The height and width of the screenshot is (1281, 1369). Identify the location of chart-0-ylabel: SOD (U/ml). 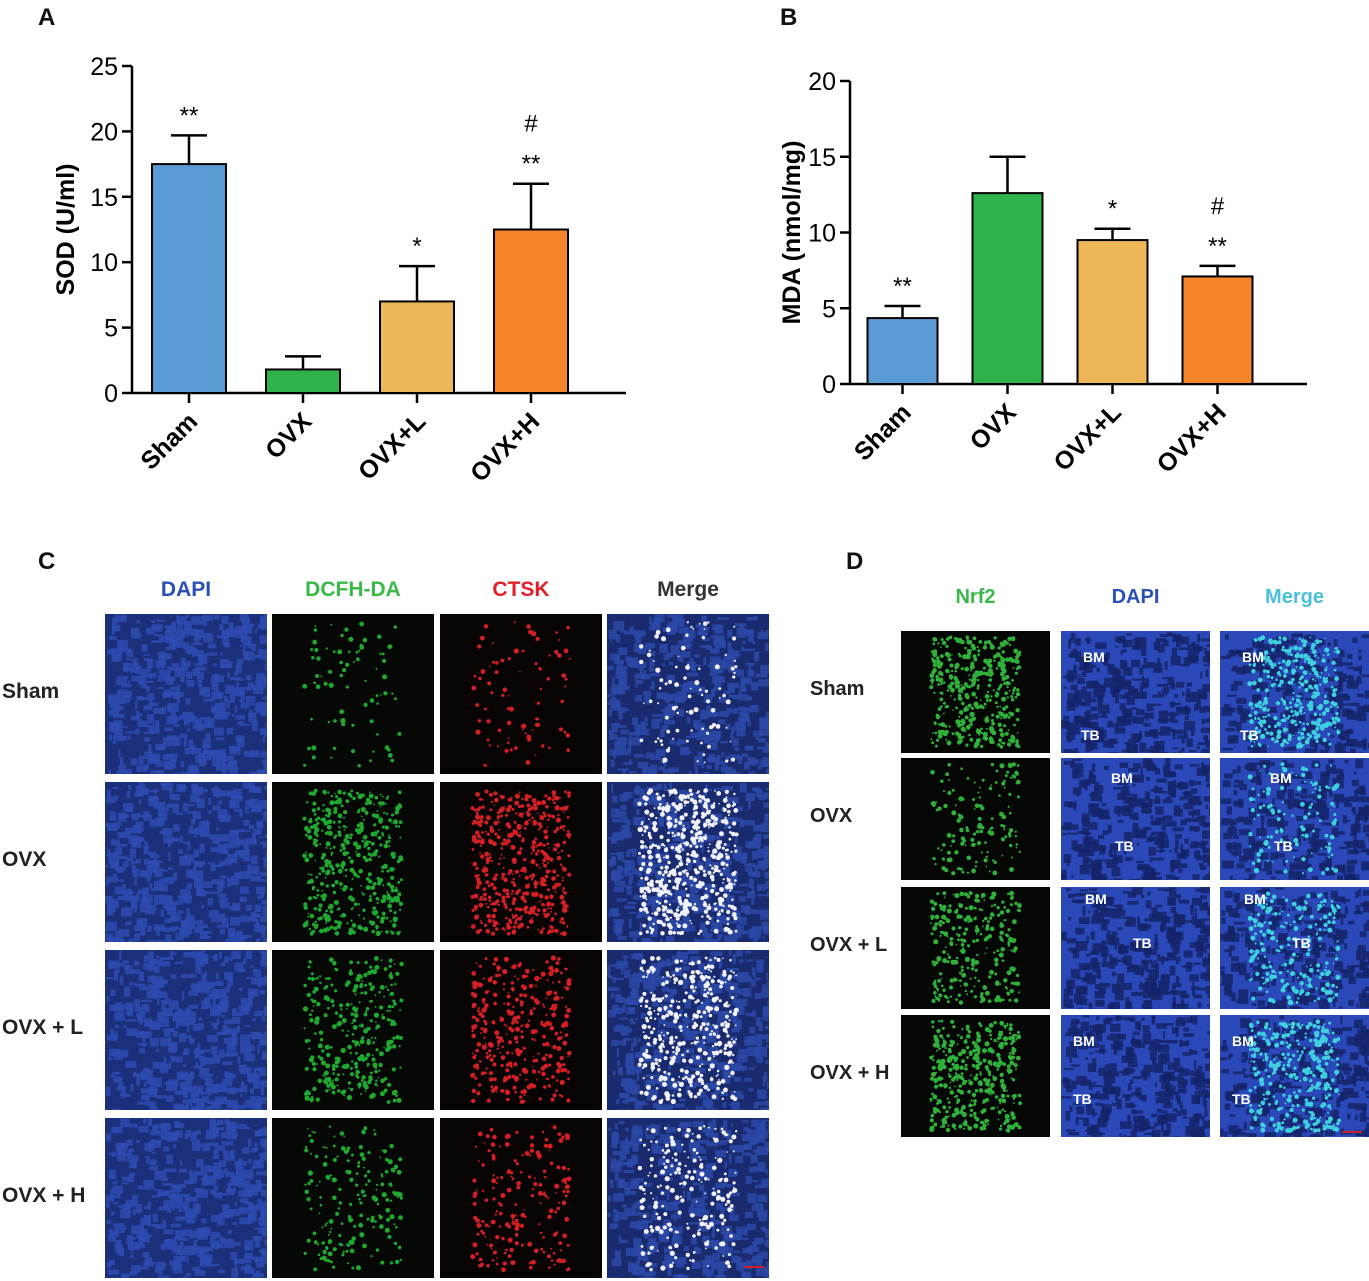
(66, 230).